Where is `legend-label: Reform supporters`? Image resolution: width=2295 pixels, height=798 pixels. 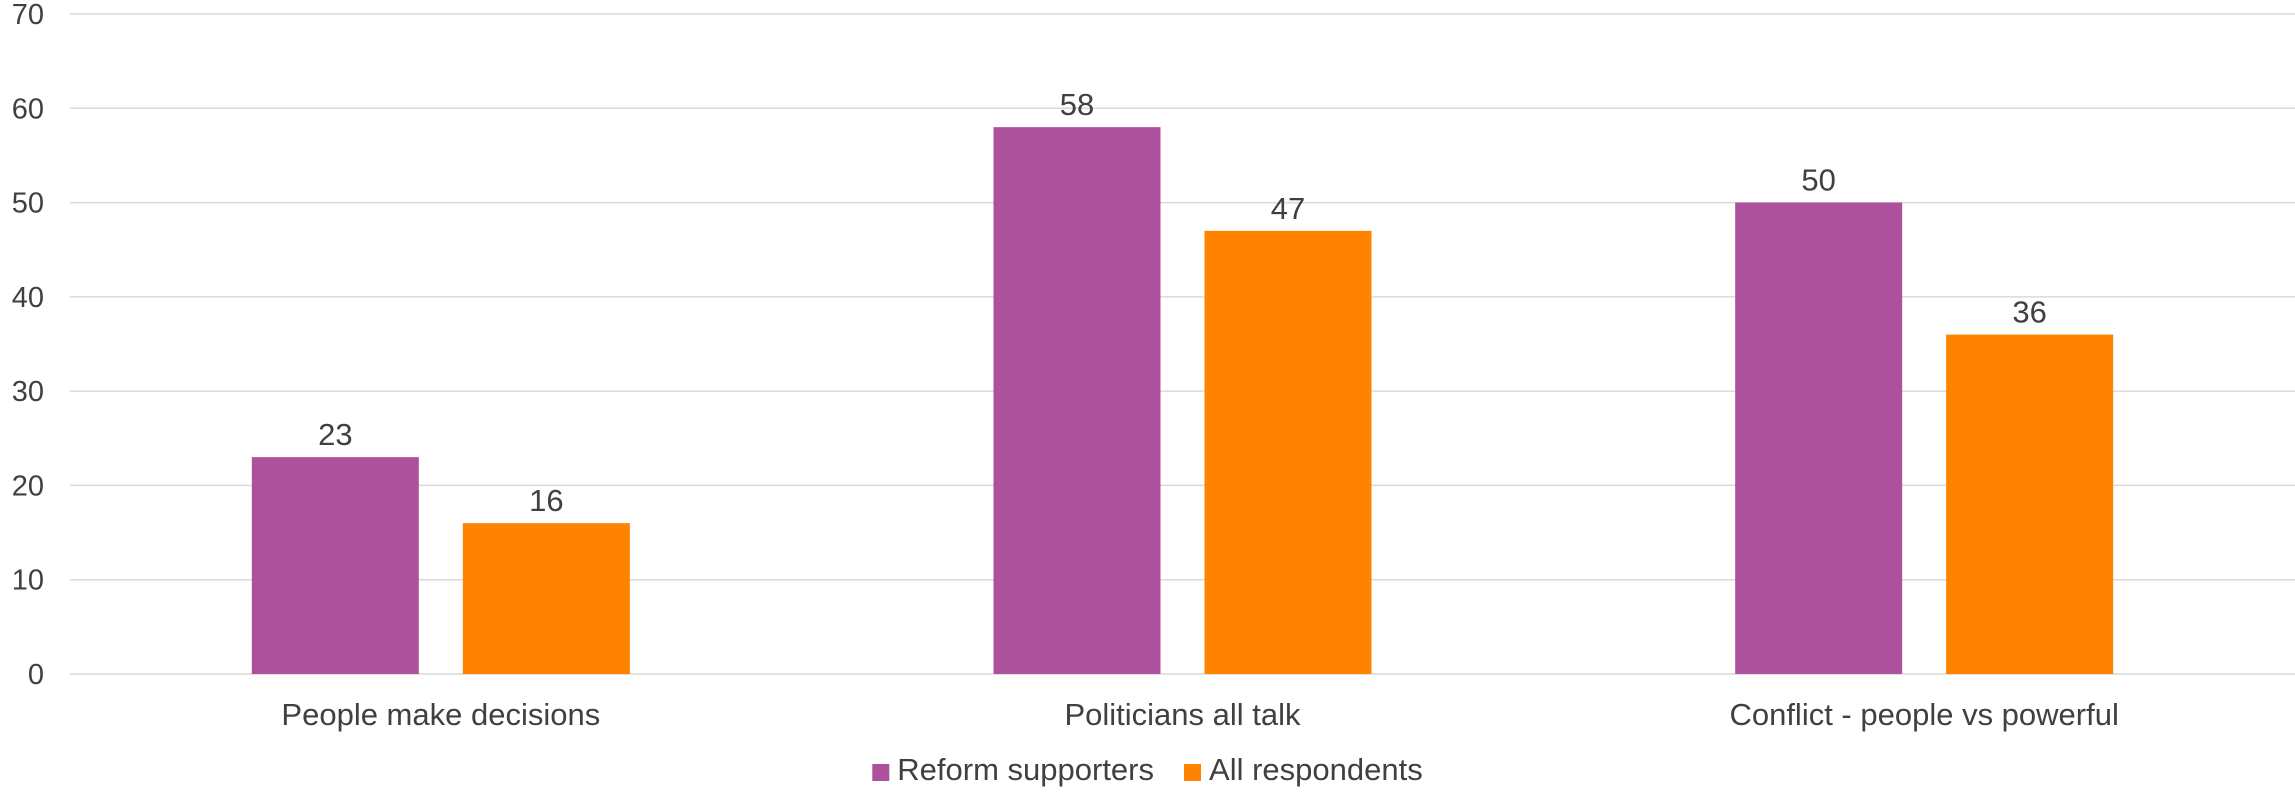 legend-label: Reform supporters is located at coordinates (1025, 769).